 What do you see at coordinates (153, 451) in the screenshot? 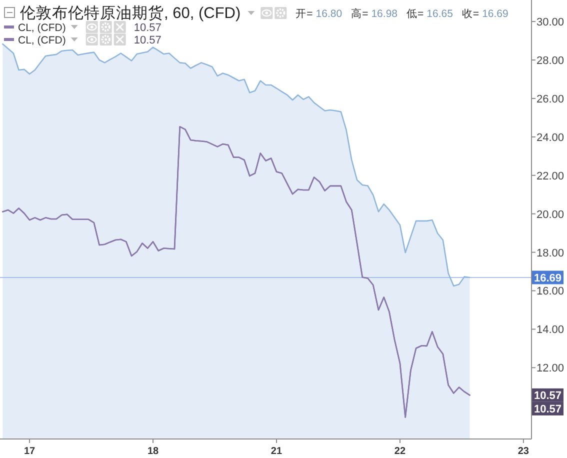
I see `x-tick-label: 18` at bounding box center [153, 451].